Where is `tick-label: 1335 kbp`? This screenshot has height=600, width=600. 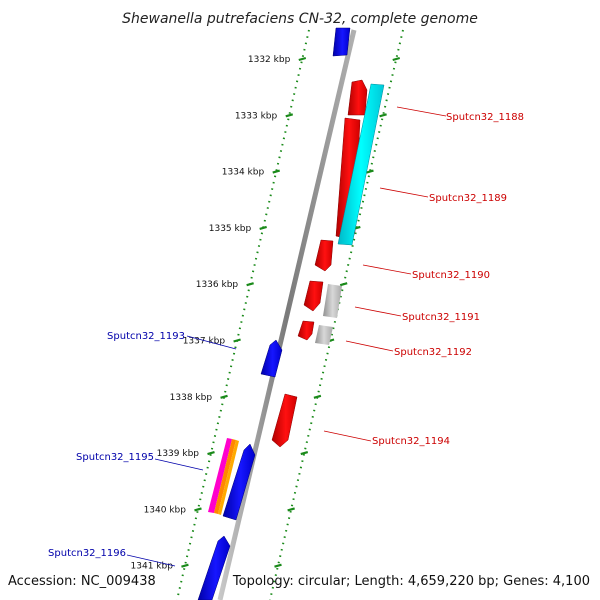
tick-label: 1335 kbp is located at coordinates (230, 229).